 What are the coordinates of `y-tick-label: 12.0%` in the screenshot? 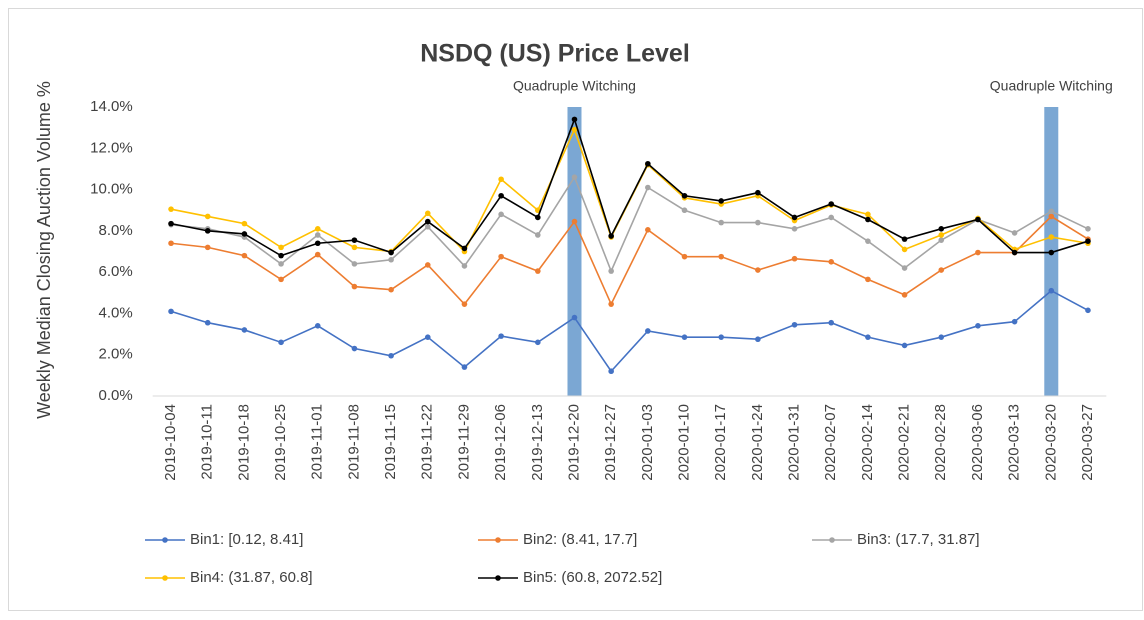 It's located at (111, 147).